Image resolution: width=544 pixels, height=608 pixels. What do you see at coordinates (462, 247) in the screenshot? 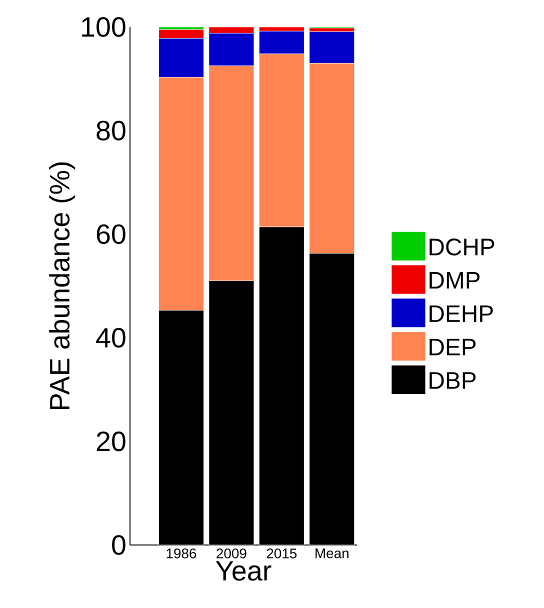
I see `legend-label: DCHP` at bounding box center [462, 247].